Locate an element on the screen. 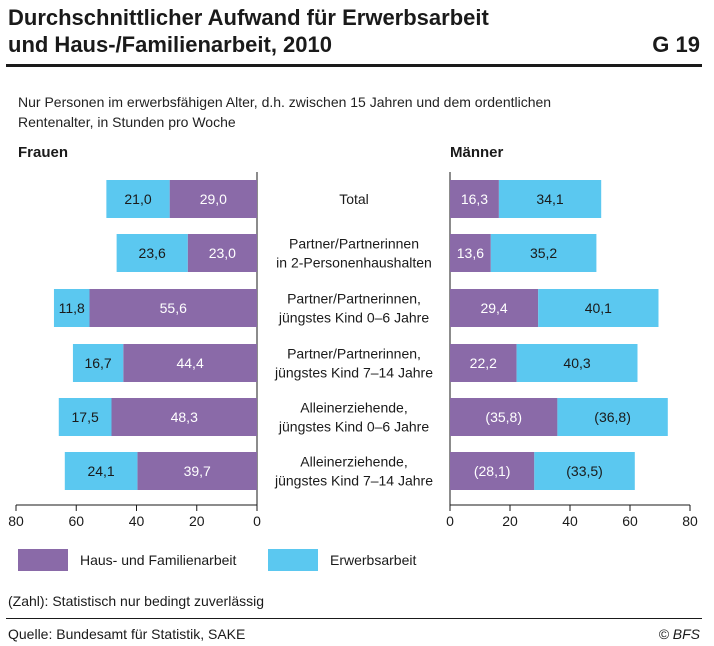  legend-item-haus: Haus- und Familienarbeit is located at coordinates (127, 560).